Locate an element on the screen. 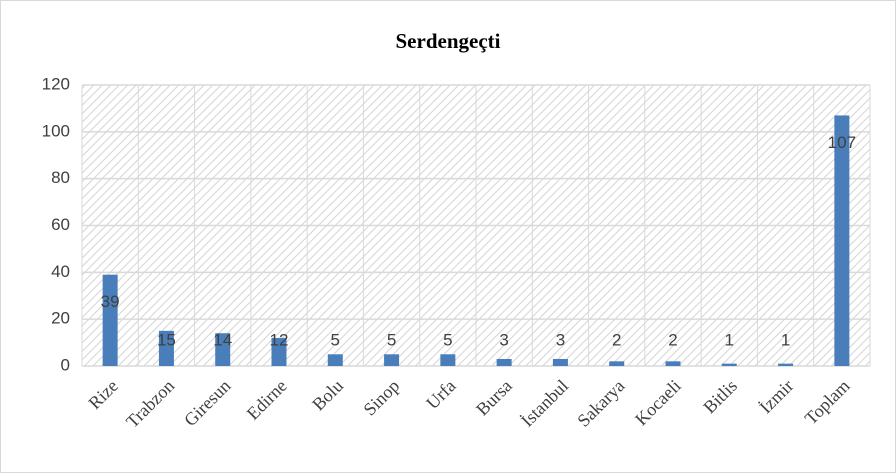  data-label: 15 is located at coordinates (166, 339).